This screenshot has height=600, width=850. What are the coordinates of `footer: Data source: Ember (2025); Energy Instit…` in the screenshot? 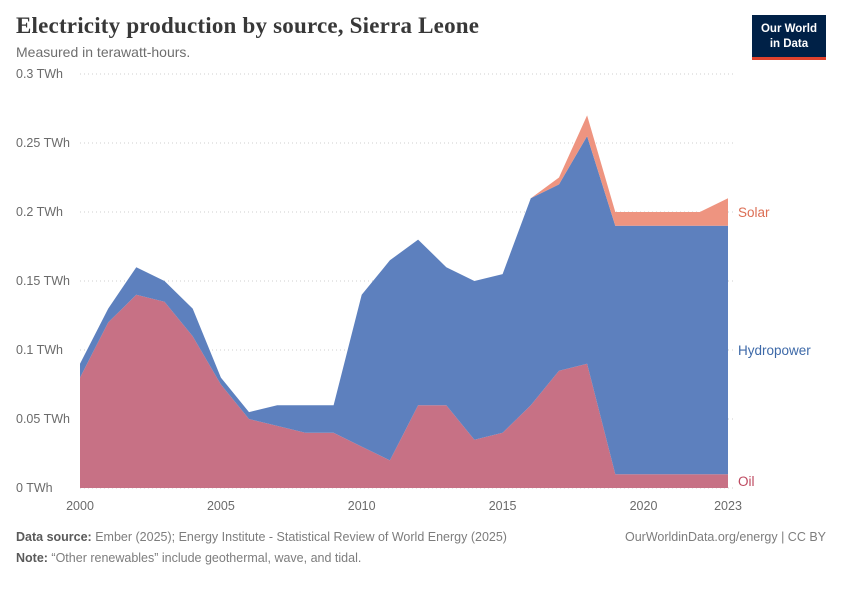 It's located at (425, 545).